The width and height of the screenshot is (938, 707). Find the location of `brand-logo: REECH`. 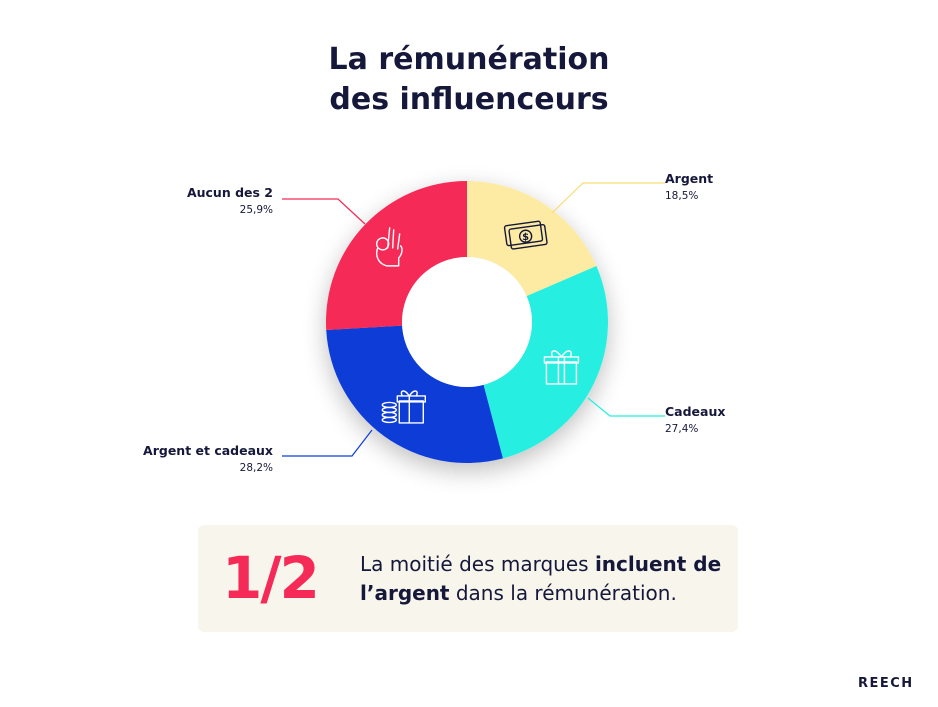

brand-logo: REECH is located at coordinates (886, 683).